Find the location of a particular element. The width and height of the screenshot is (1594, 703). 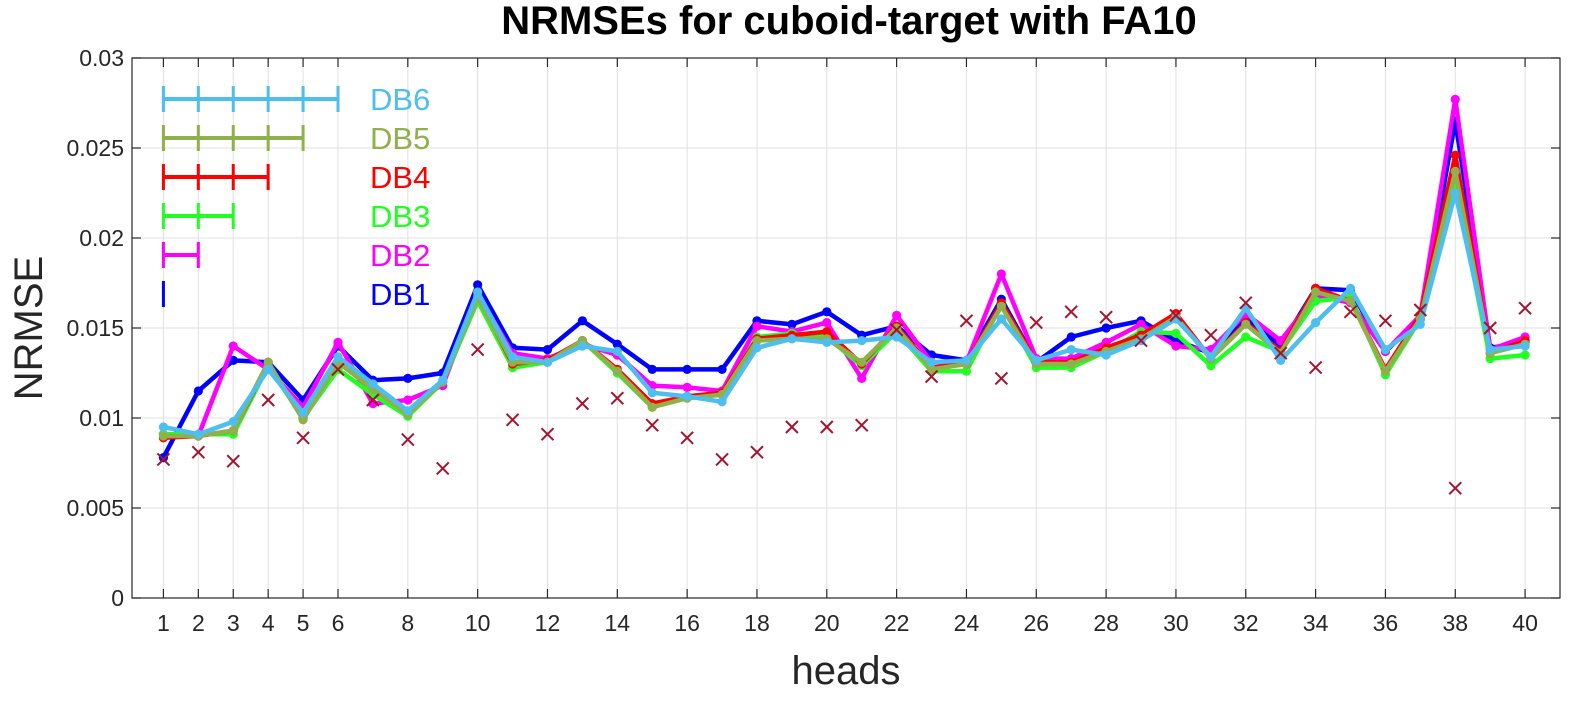

x-tick-label: 36 is located at coordinates (1386, 623).